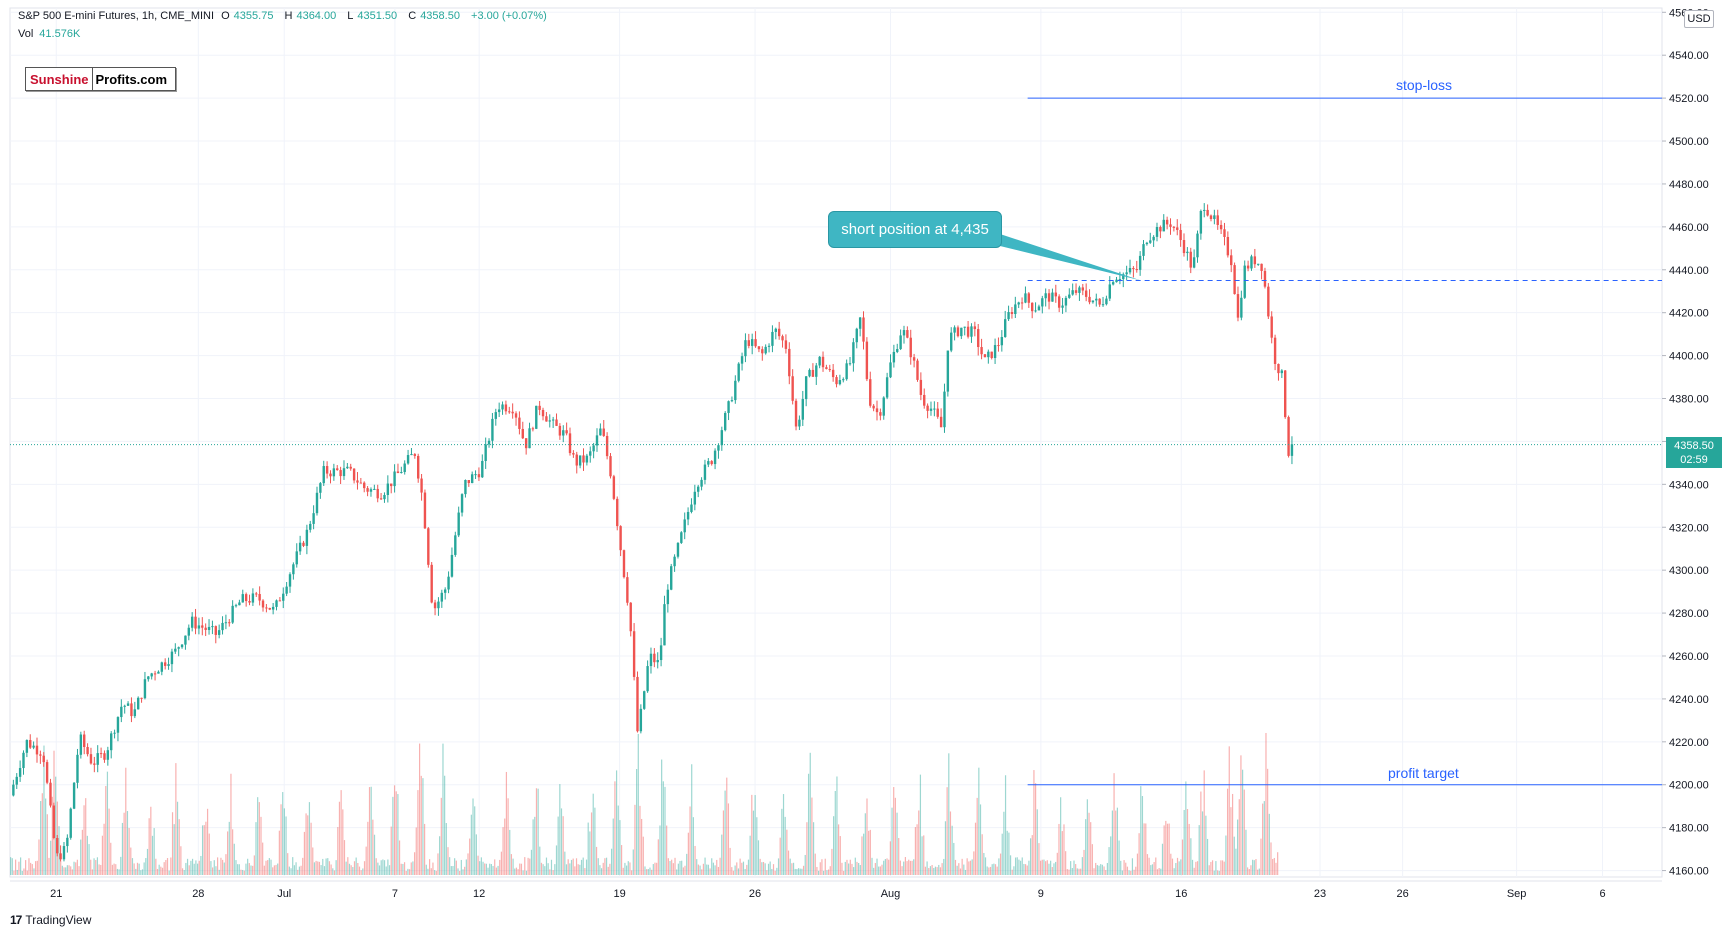 The image size is (1729, 937). What do you see at coordinates (1041, 894) in the screenshot?
I see `x-tick-label: 9` at bounding box center [1041, 894].